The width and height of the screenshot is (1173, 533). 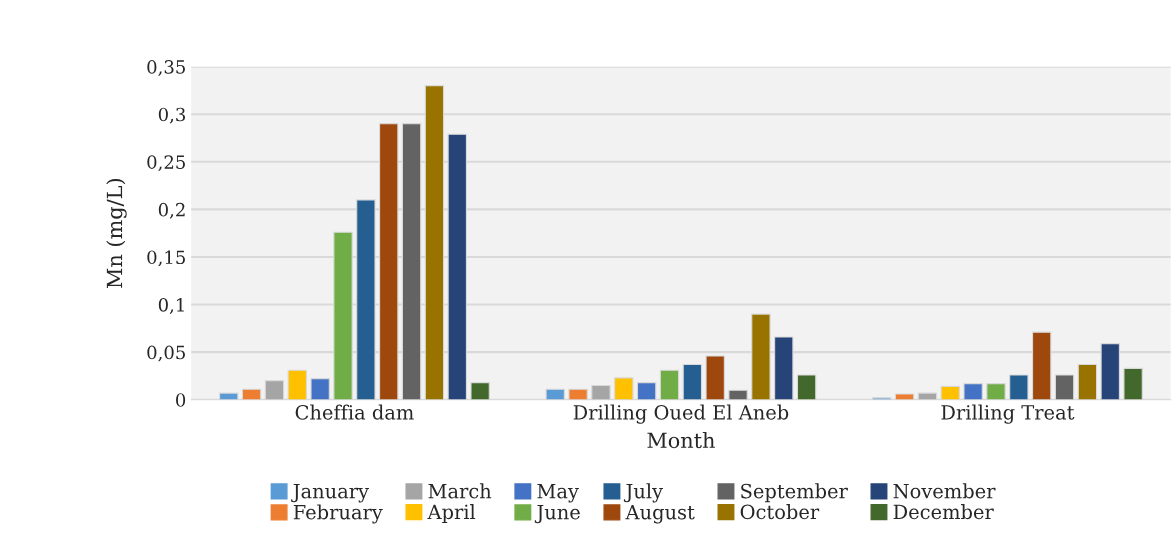 I want to click on y-tick-label: 0,1, so click(x=171, y=306).